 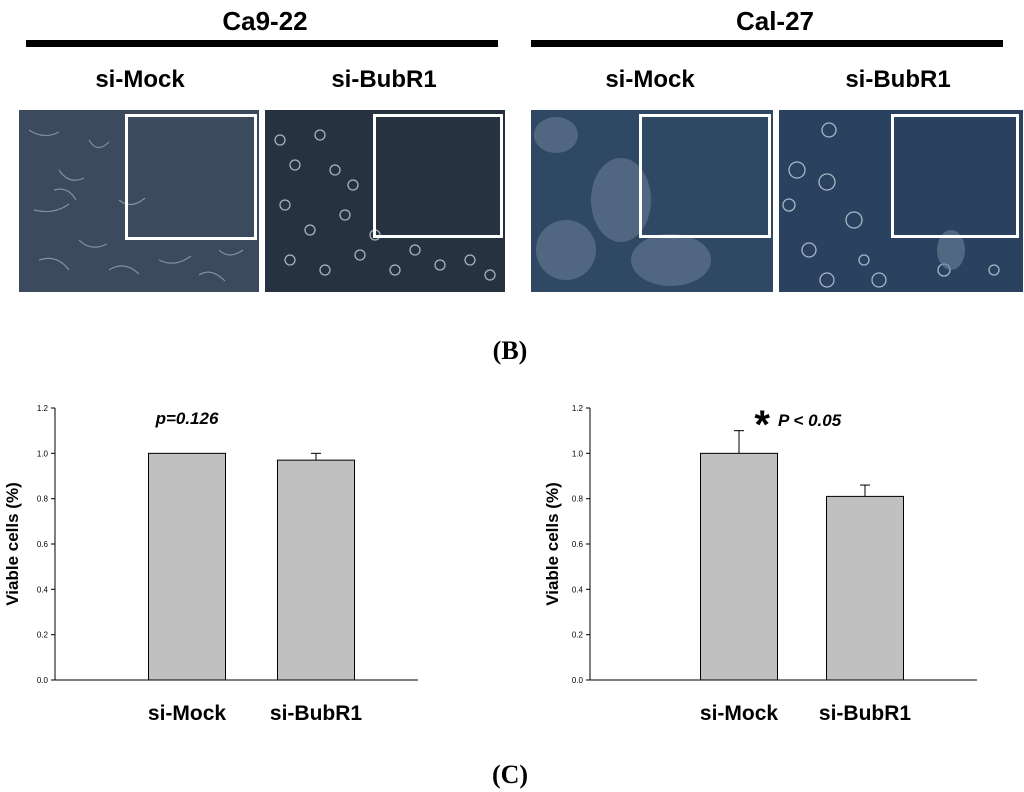 I want to click on cell-line-header-cal-27: Cal-27, so click(x=775, y=21).